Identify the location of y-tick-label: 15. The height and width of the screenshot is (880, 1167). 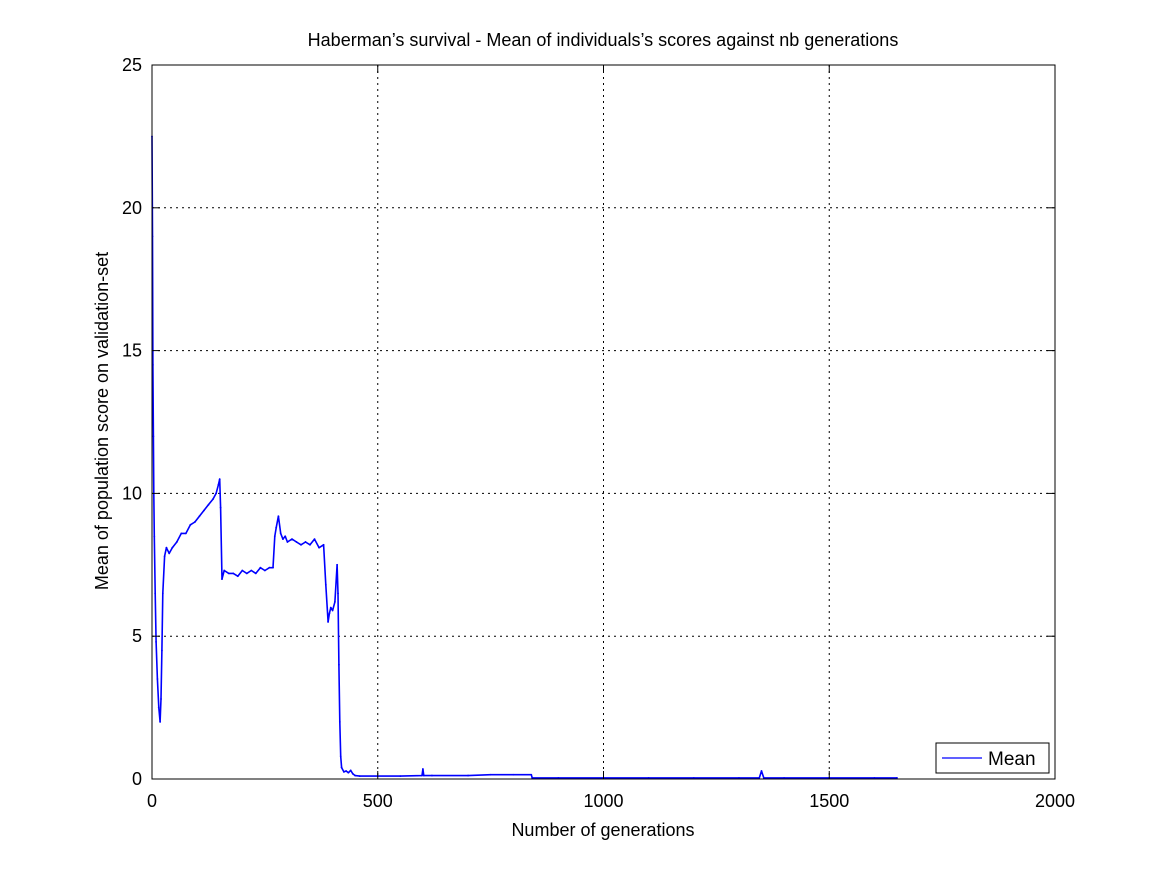
(132, 351).